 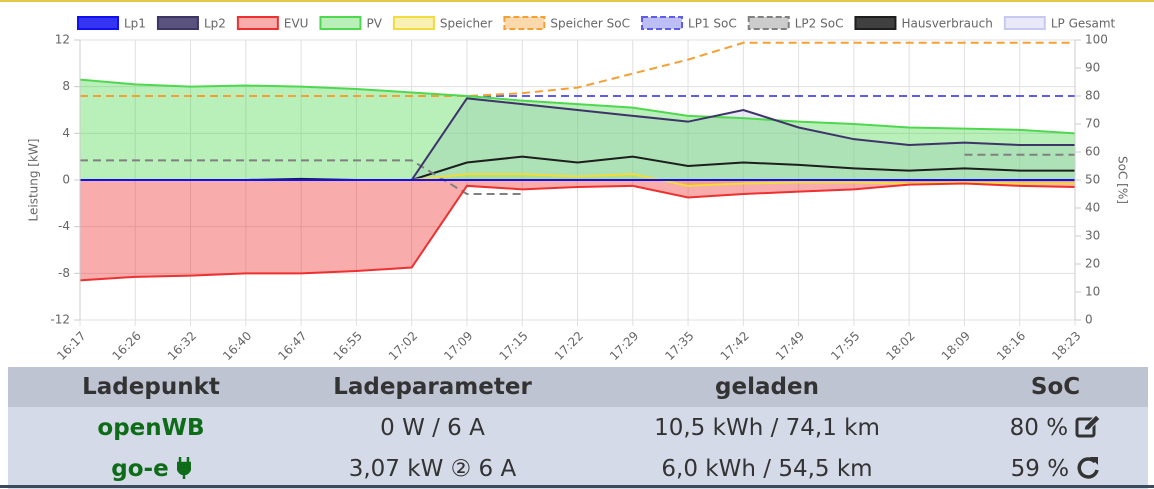 I want to click on x-tick-label: 18:23, so click(x=1066, y=344).